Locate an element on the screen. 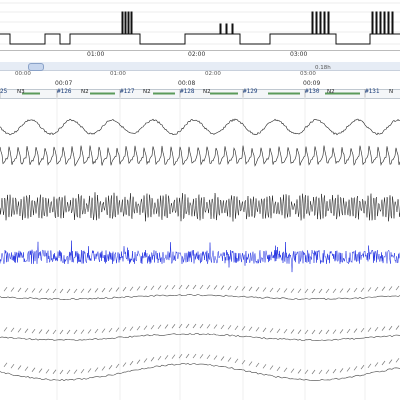 The height and width of the screenshot is (400, 400). epoch-stage: N is located at coordinates (391, 92).